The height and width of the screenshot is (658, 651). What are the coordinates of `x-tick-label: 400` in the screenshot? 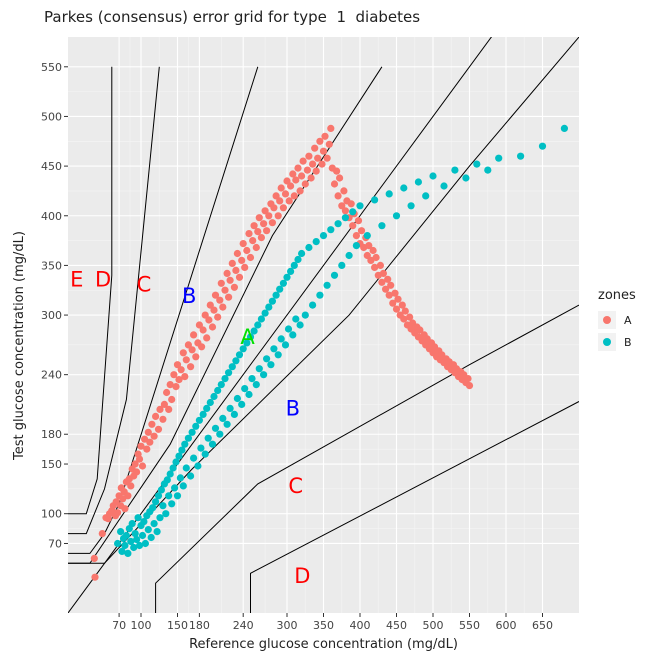 It's located at (360, 625).